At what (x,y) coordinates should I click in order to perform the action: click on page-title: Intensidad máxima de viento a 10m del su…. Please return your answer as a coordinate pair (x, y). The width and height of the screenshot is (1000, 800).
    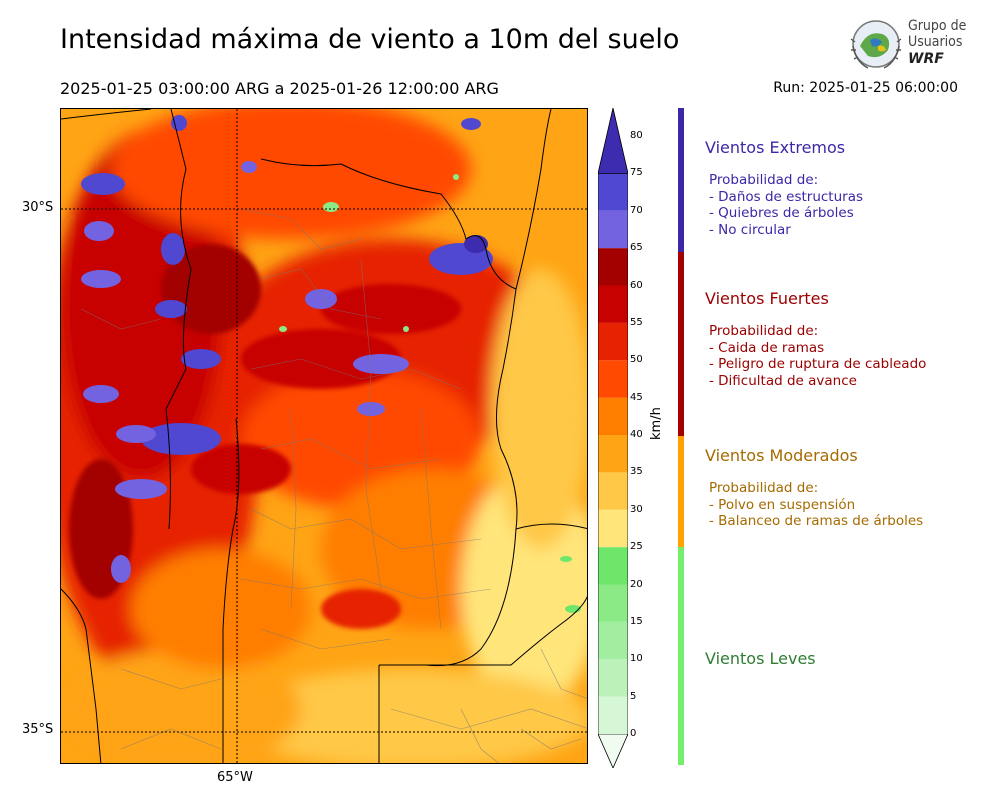
    Looking at the image, I should click on (370, 39).